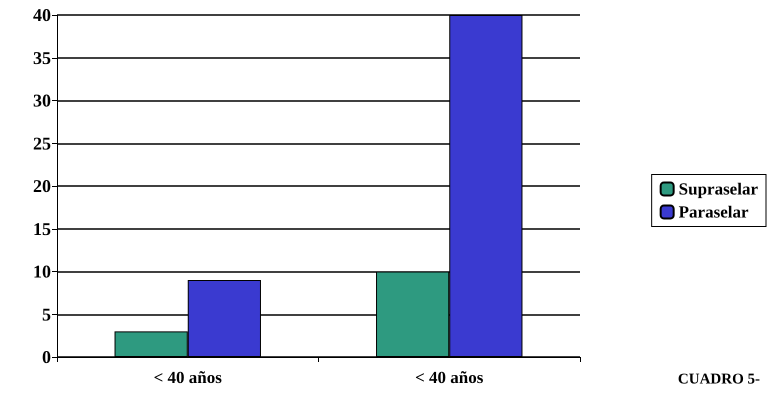  What do you see at coordinates (46, 314) in the screenshot?
I see `y-tick-label: 5` at bounding box center [46, 314].